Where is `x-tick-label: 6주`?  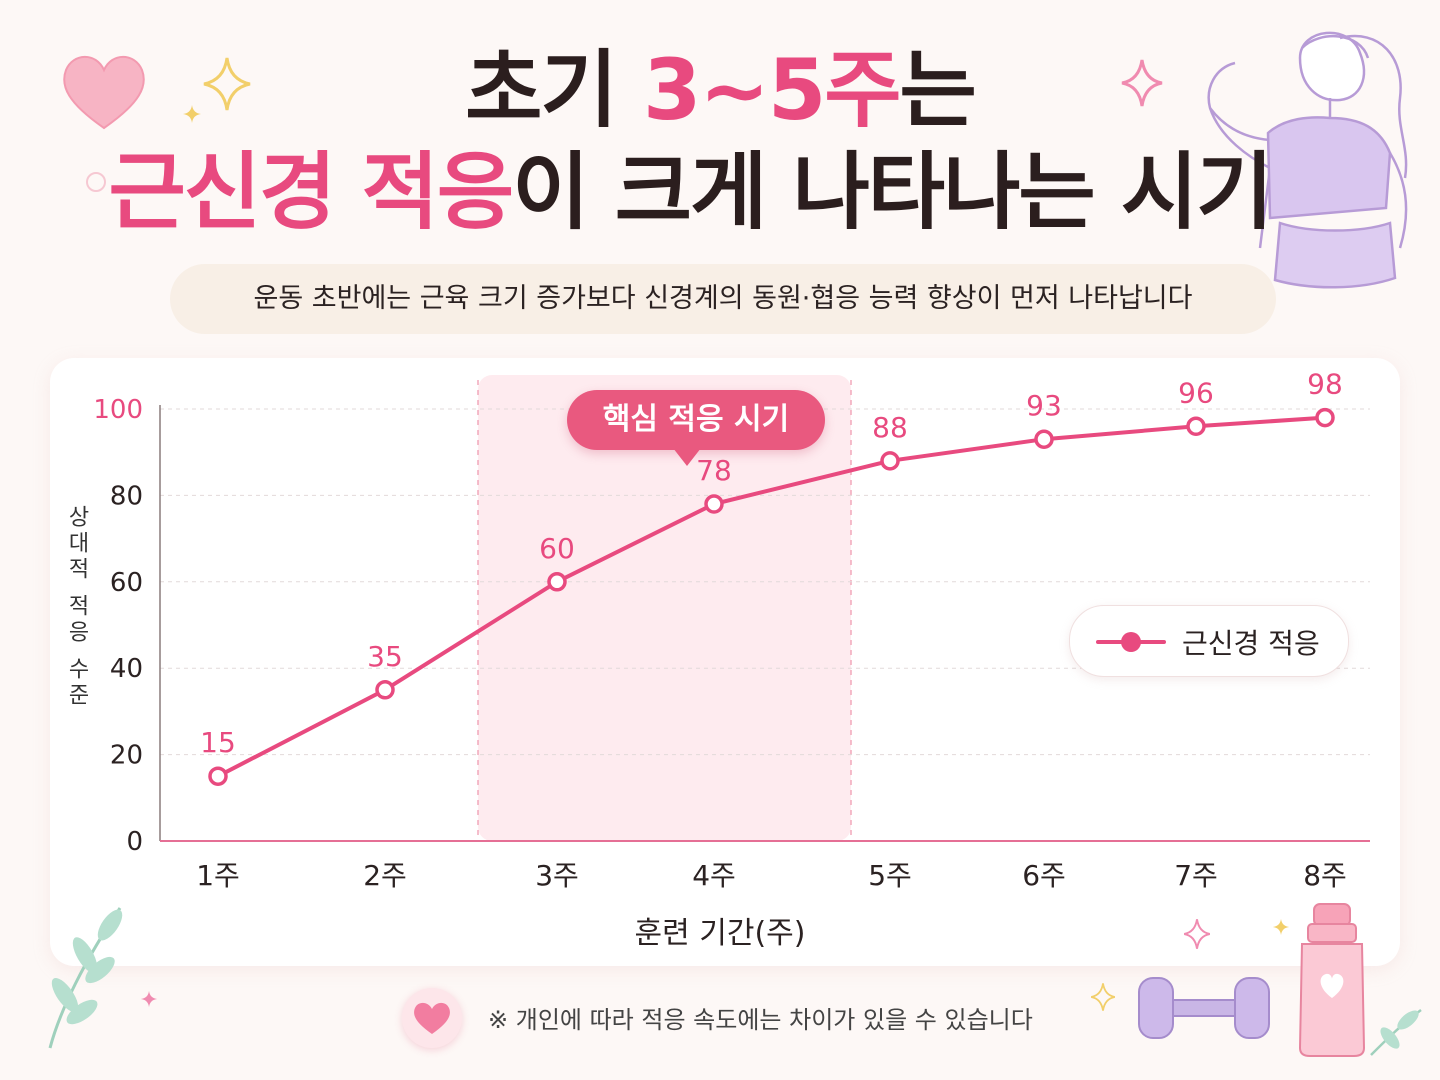 x-tick-label: 6주 is located at coordinates (1044, 875).